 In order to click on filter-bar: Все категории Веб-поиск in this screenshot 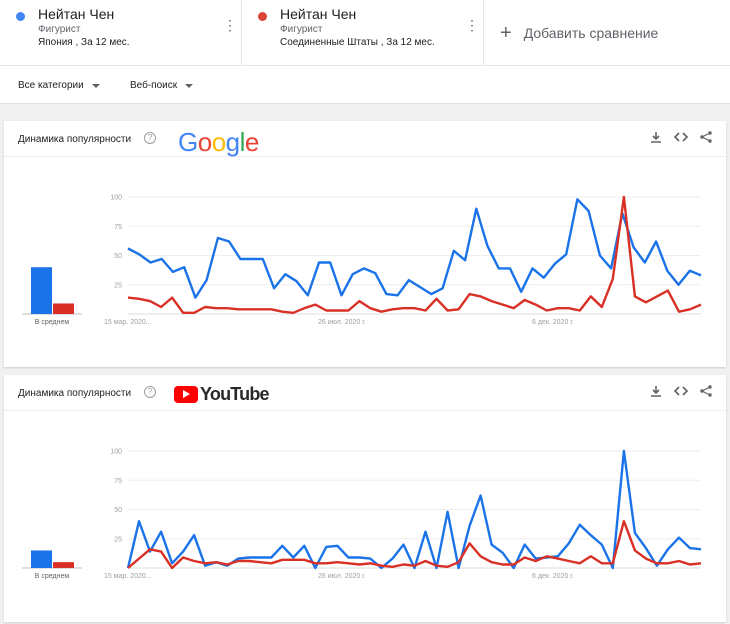, I will do `click(365, 85)`.